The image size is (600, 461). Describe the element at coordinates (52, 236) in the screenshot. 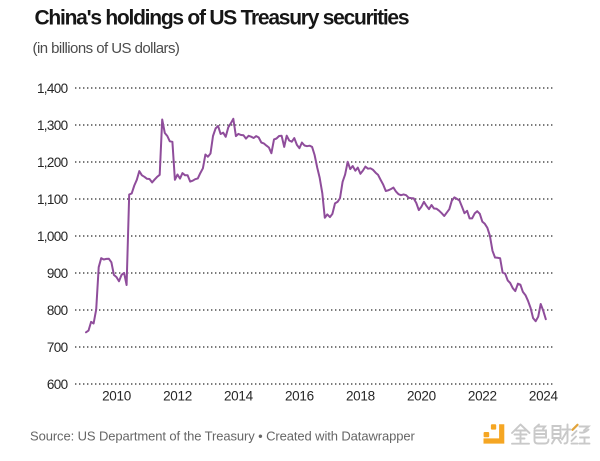

I see `svg-text: 1,000` at that location.